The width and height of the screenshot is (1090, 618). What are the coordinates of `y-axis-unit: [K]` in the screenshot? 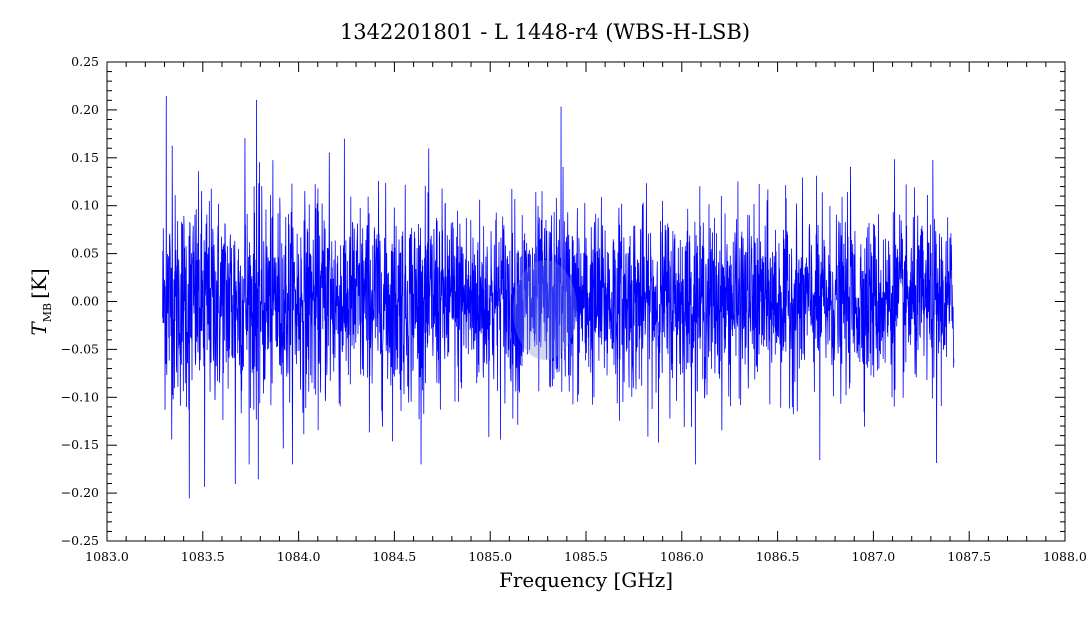 It's located at (39, 283).